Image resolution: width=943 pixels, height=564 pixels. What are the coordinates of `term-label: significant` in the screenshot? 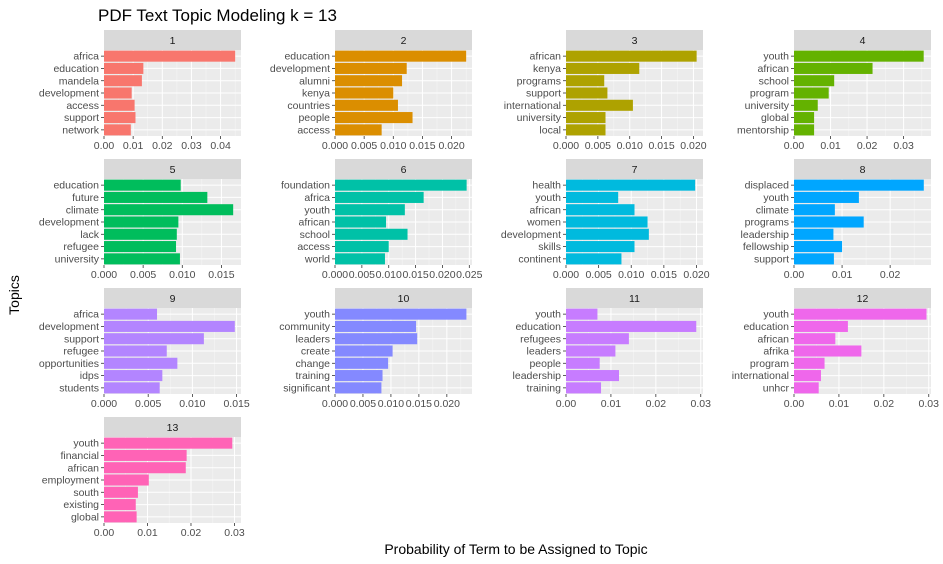 It's located at (306, 388).